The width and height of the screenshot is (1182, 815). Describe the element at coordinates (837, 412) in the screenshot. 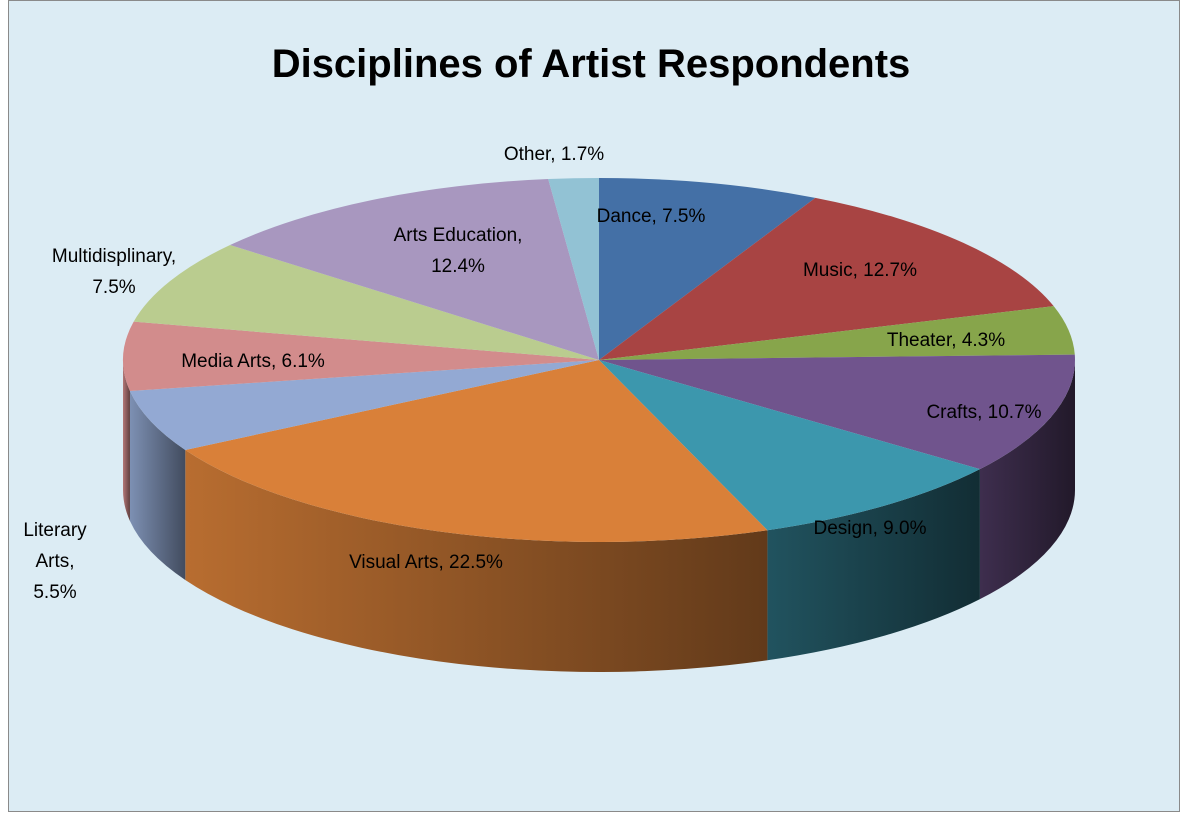

I see `pie-slice-crafts` at that location.